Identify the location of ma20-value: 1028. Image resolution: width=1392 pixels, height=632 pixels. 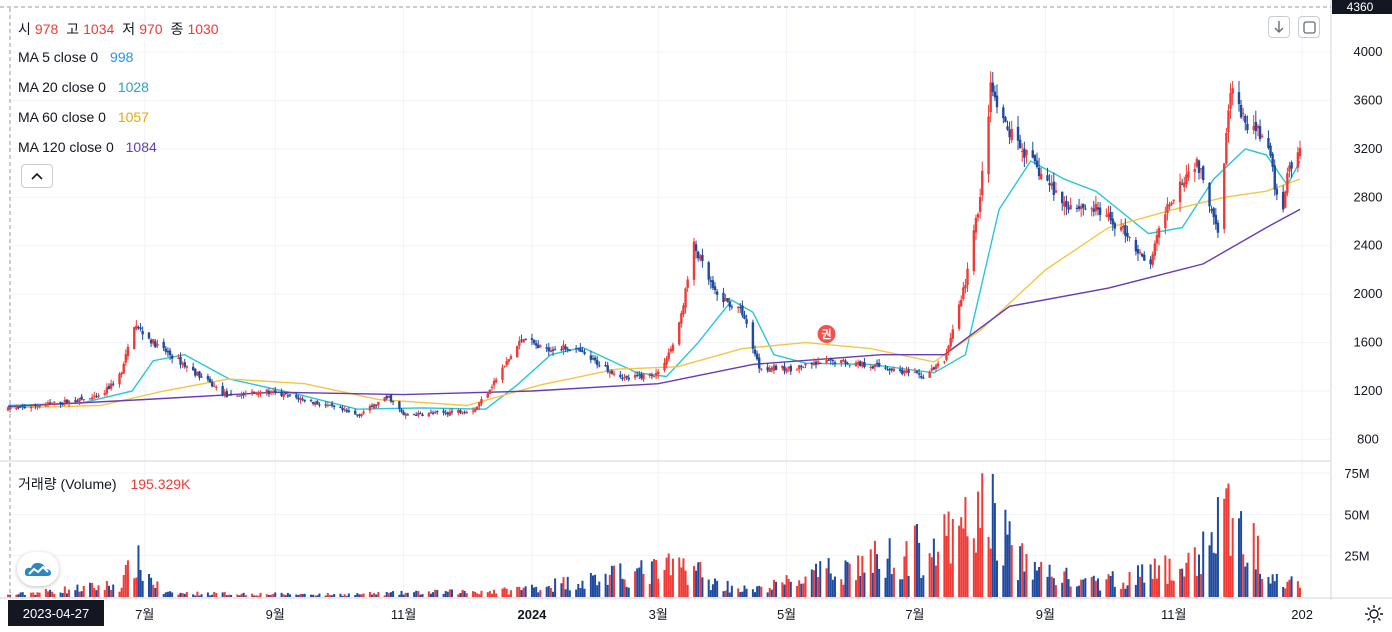
(133, 87).